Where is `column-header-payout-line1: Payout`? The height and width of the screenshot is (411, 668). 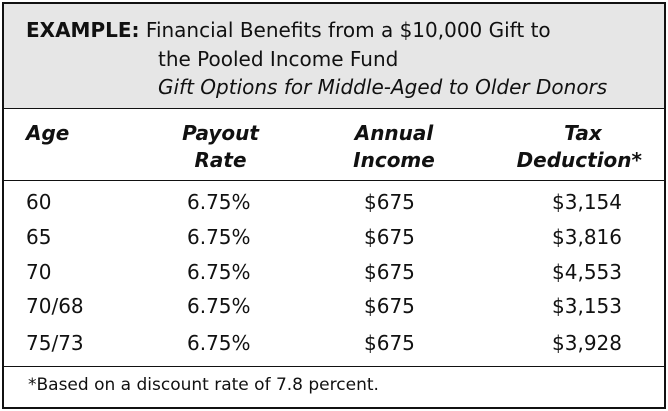 column-header-payout-line1: Payout is located at coordinates (220, 133).